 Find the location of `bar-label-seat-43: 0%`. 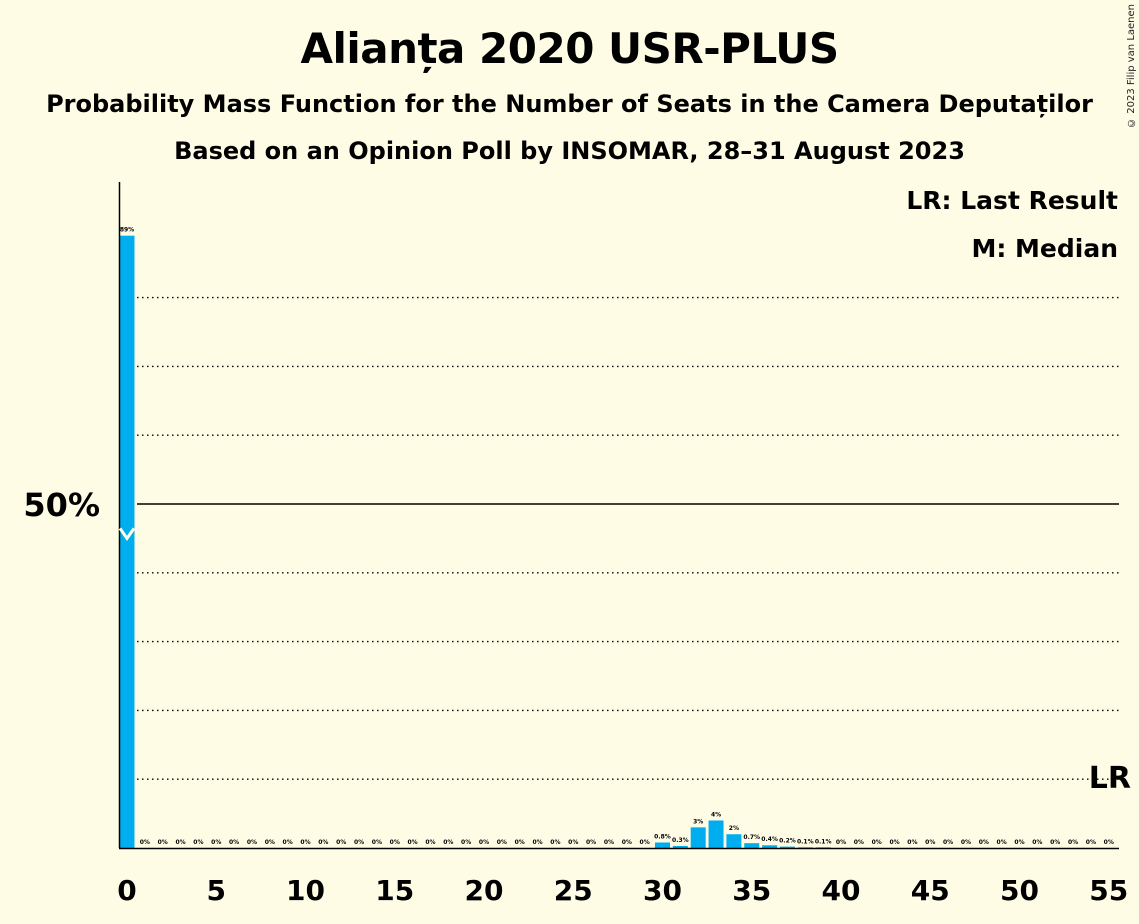

bar-label-seat-43: 0% is located at coordinates (894, 842).